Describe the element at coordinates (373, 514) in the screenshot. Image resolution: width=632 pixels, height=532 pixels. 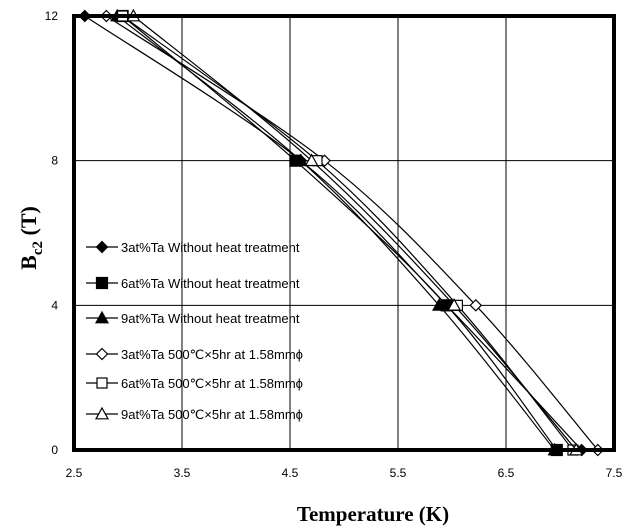
I see `x-axis-label: Temperature (K)` at that location.